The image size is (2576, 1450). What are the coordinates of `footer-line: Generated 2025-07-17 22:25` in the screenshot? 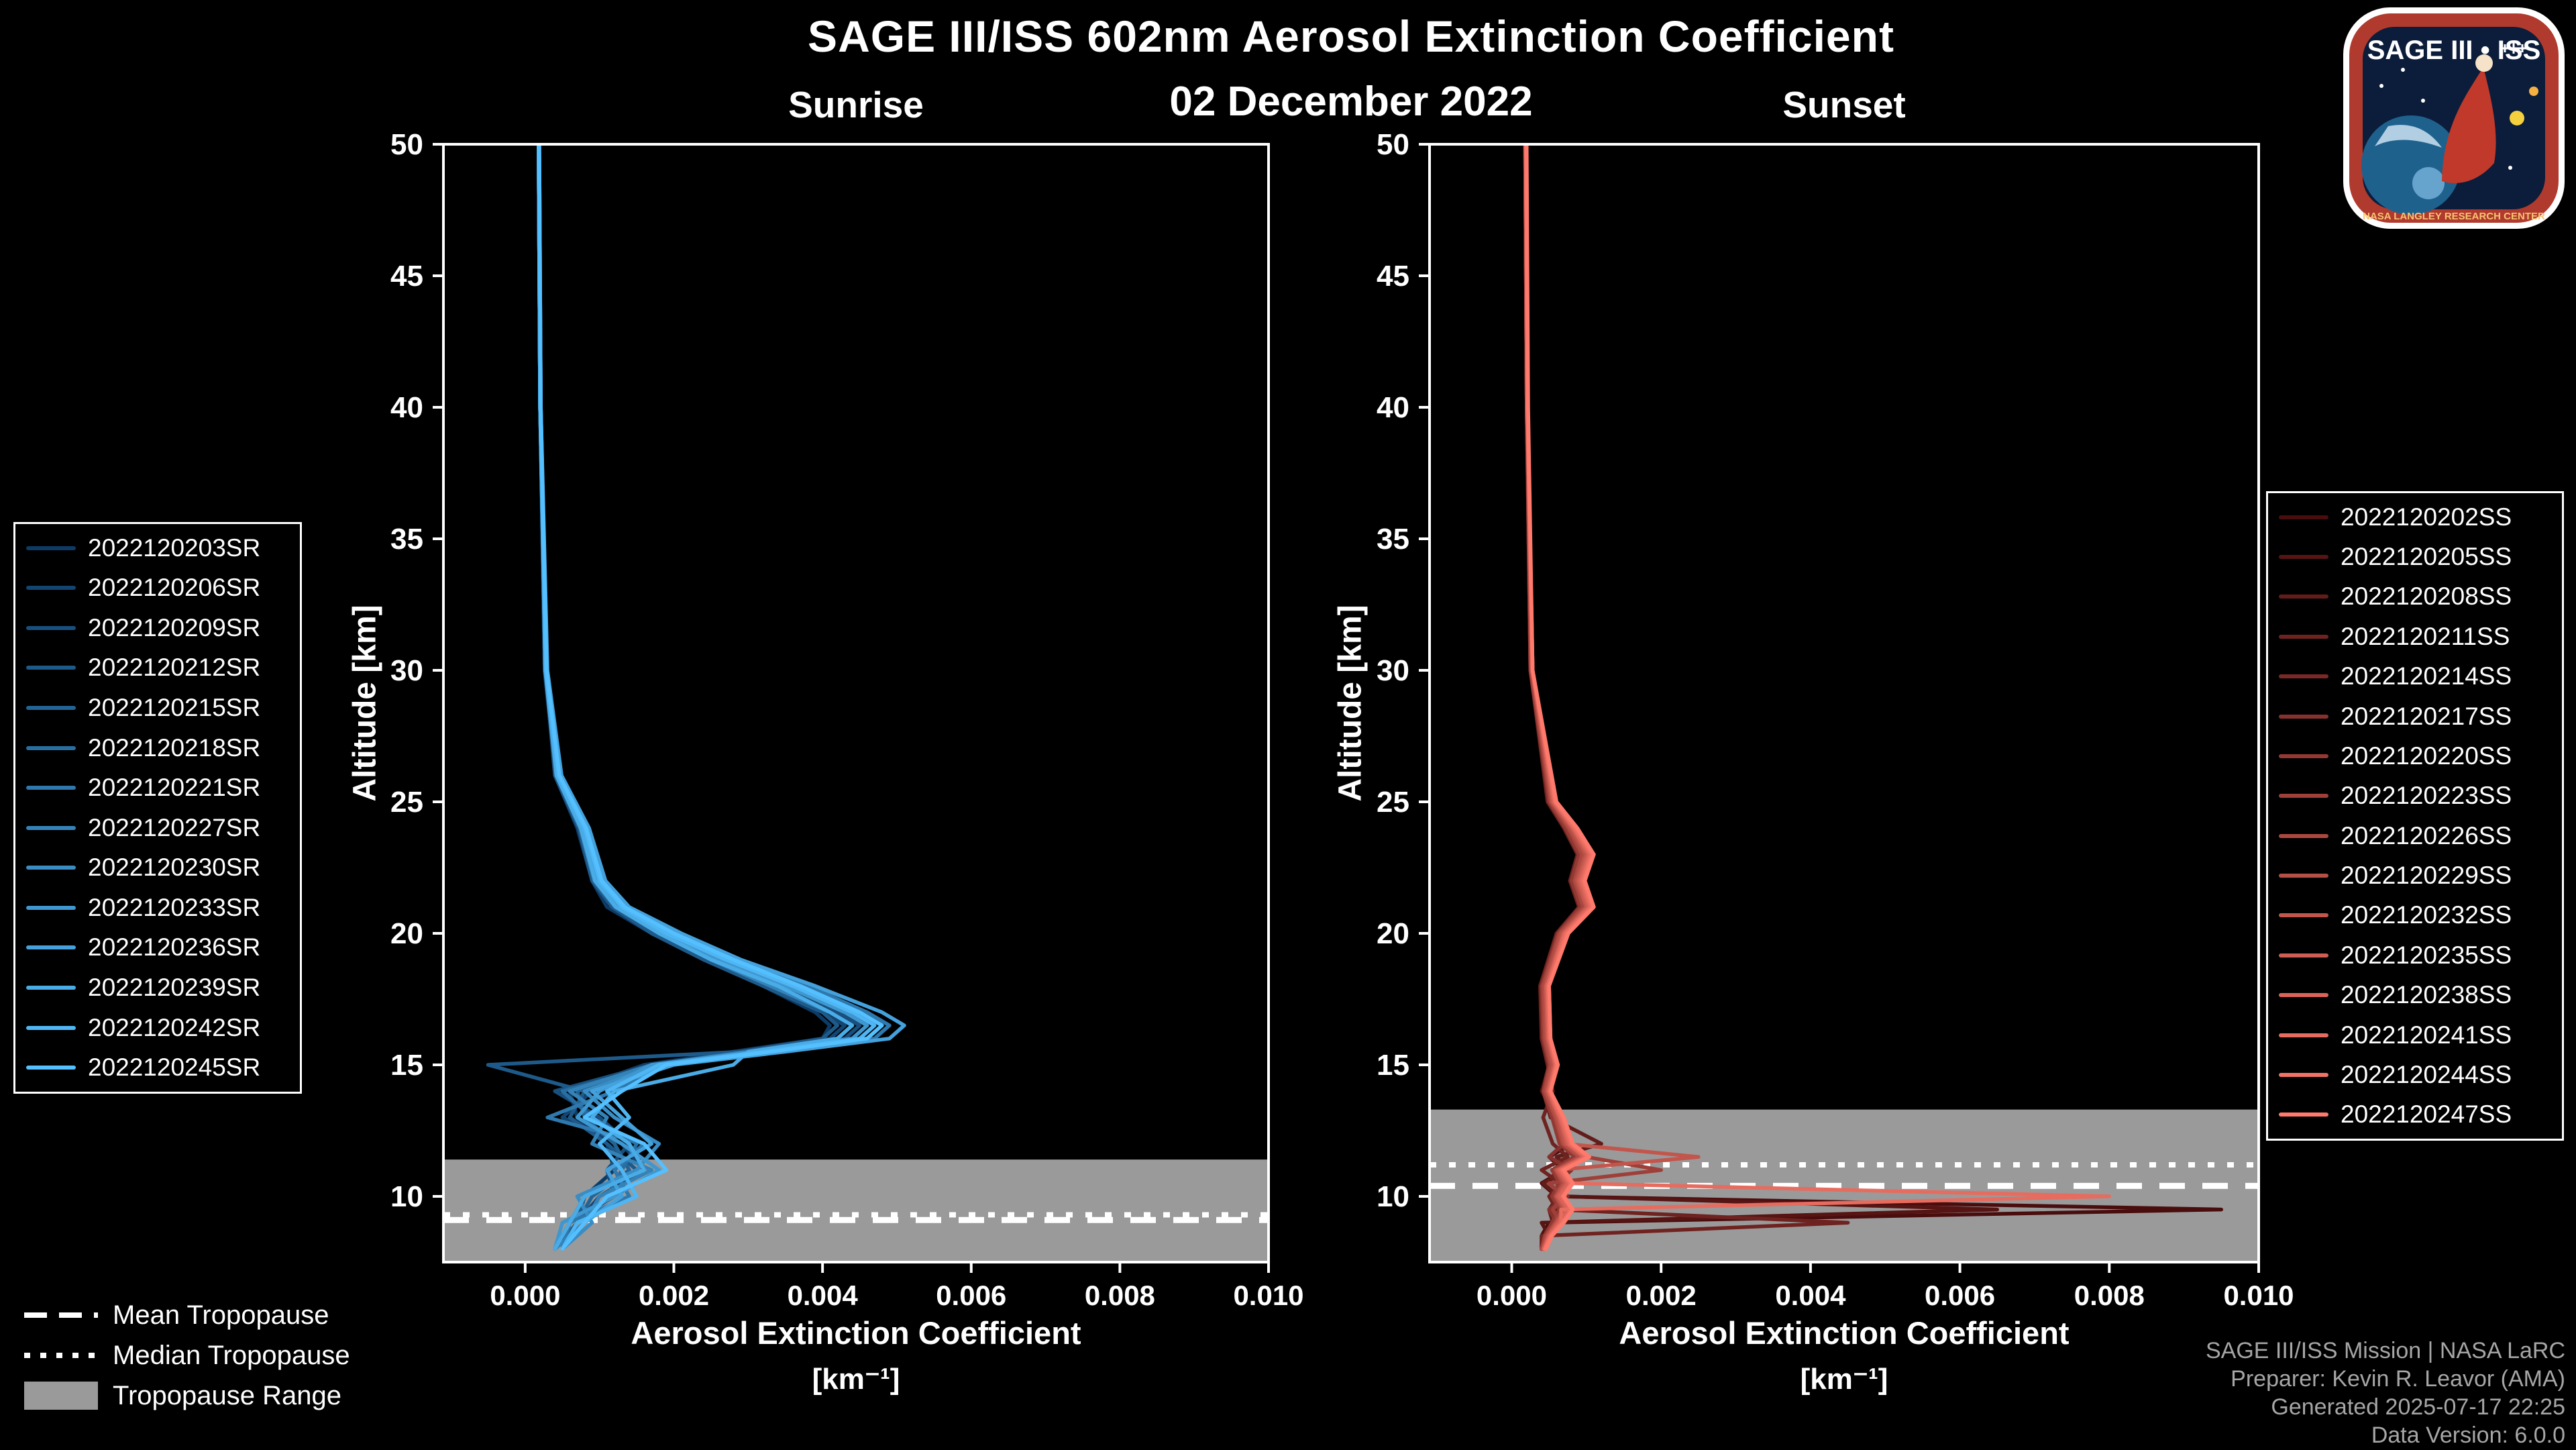 It's located at (2418, 1407).